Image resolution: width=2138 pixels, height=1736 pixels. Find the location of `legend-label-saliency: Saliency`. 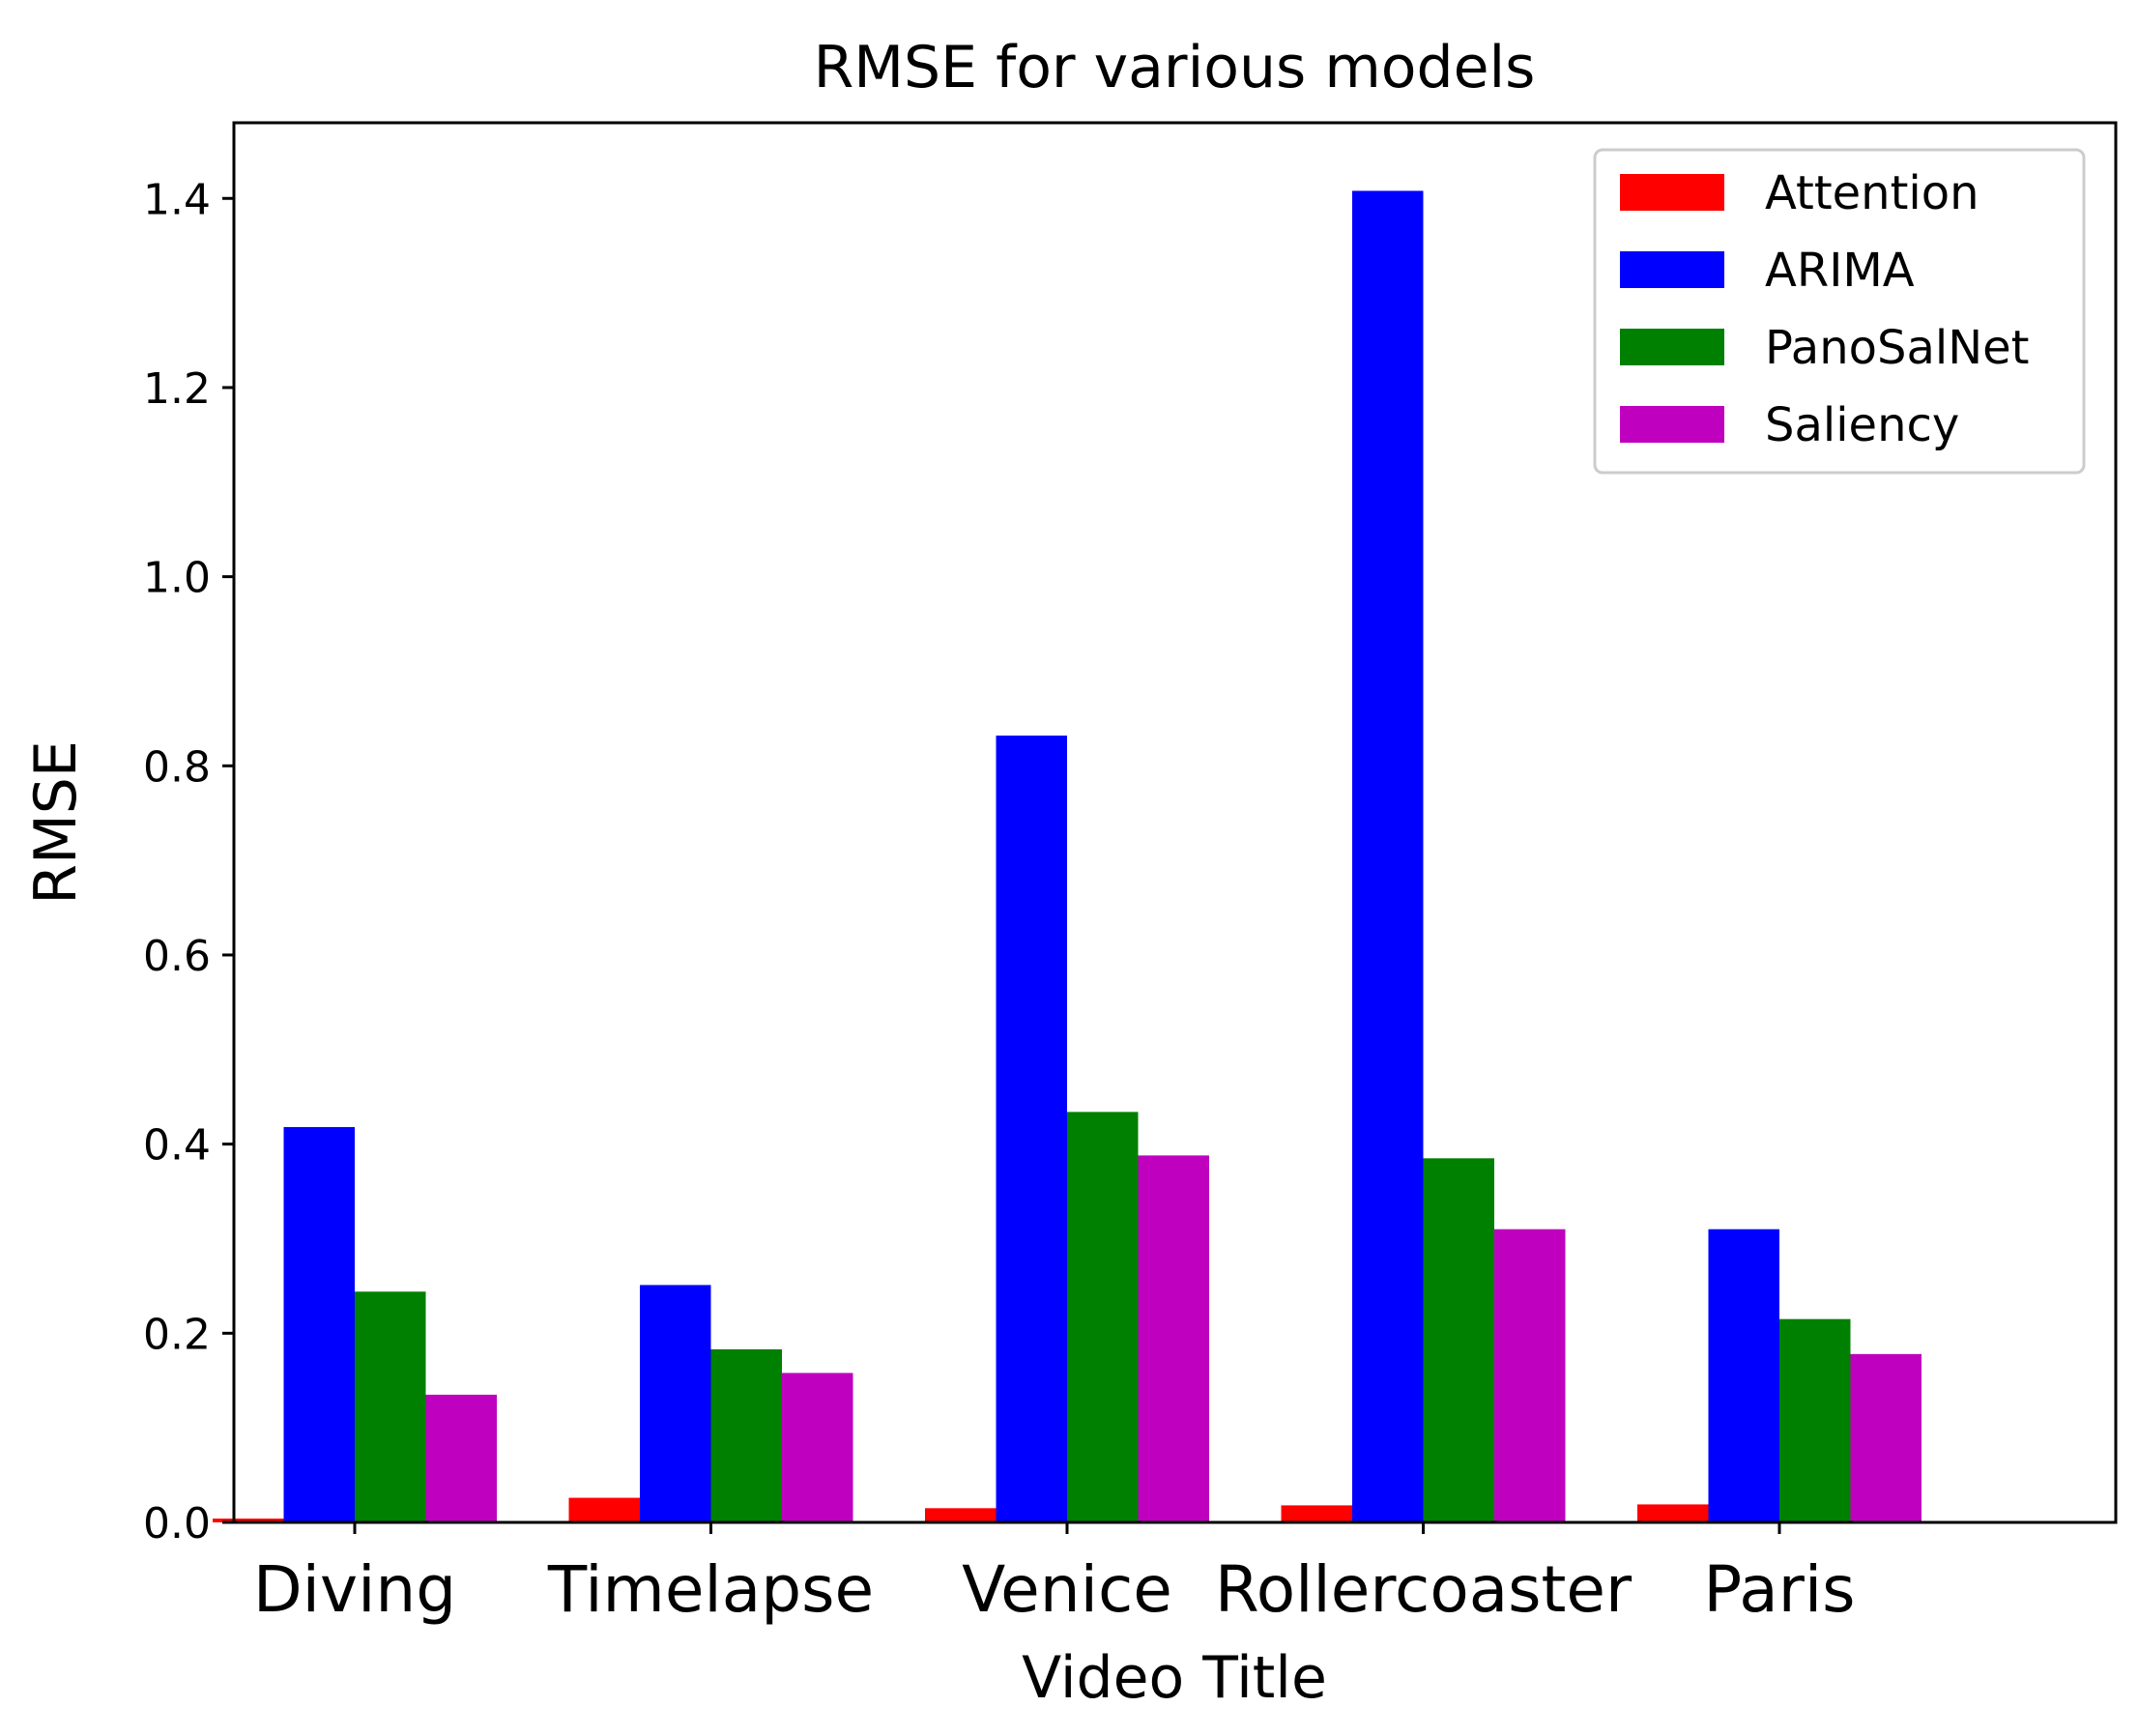

legend-label-saliency: Saliency is located at coordinates (1862, 425).